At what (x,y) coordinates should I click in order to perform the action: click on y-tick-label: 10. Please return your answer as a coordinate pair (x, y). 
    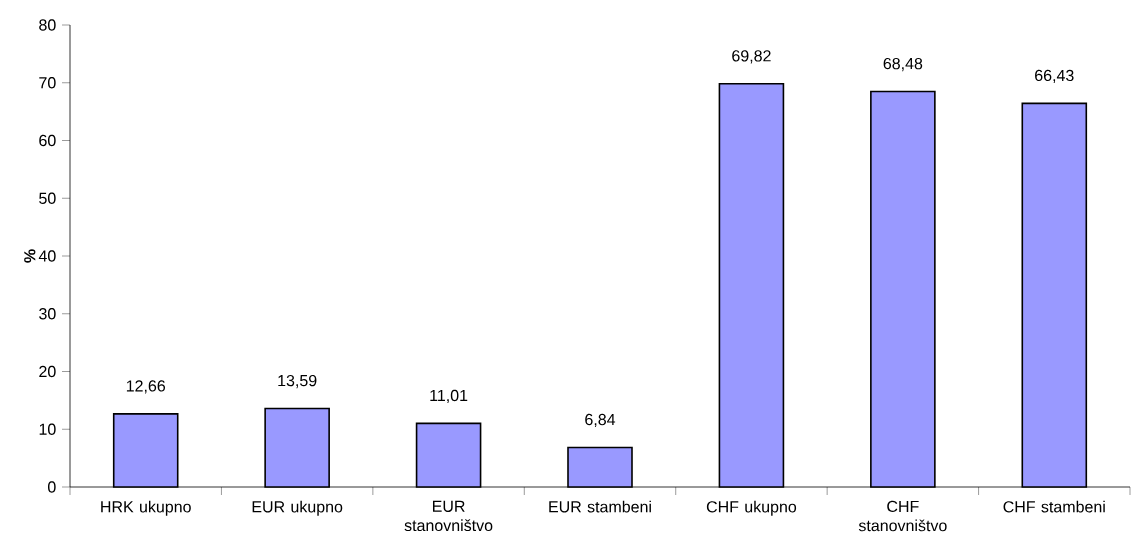
    Looking at the image, I should click on (47, 429).